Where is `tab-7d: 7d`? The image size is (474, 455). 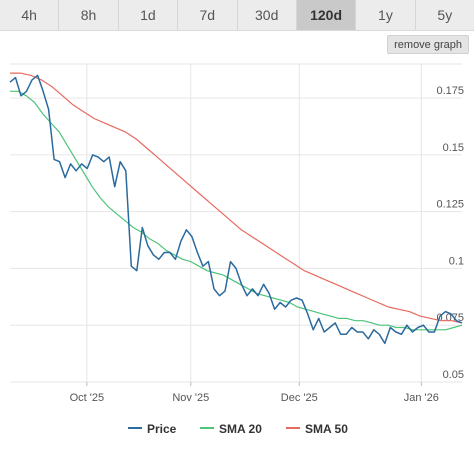 tab-7d: 7d is located at coordinates (208, 15).